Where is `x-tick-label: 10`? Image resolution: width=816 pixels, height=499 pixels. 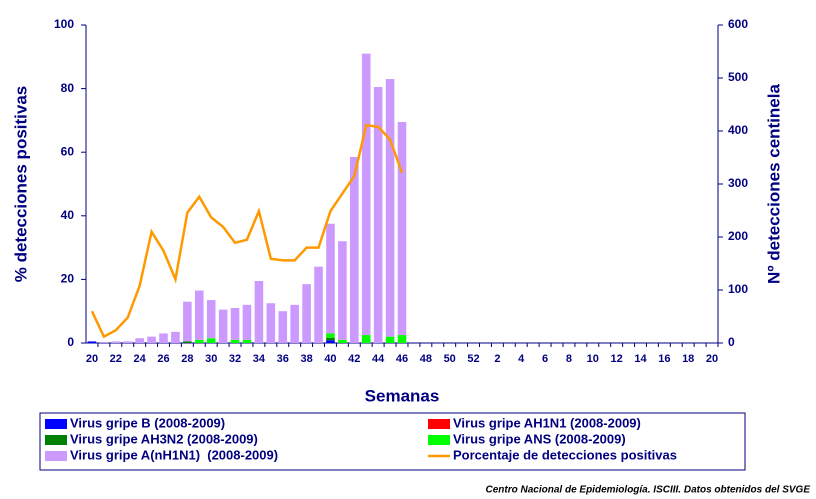
x-tick-label: 10 is located at coordinates (593, 359).